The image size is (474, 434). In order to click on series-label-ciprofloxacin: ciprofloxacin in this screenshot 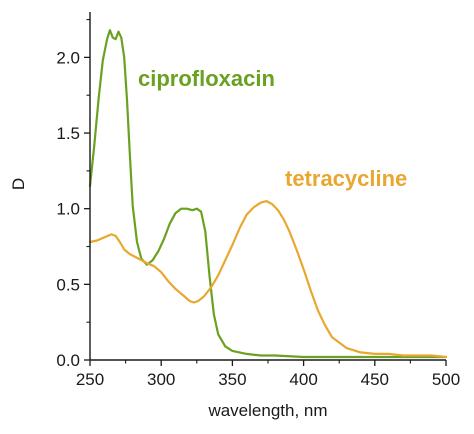, I will do `click(206, 78)`.